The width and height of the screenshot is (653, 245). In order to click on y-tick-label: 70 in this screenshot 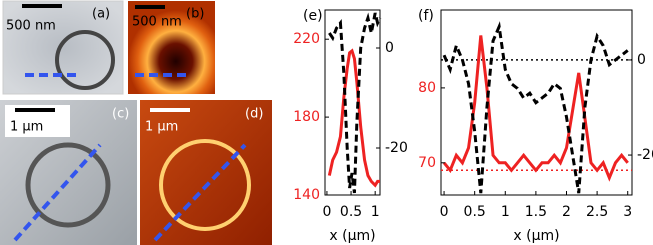, I will do `click(427, 163)`.